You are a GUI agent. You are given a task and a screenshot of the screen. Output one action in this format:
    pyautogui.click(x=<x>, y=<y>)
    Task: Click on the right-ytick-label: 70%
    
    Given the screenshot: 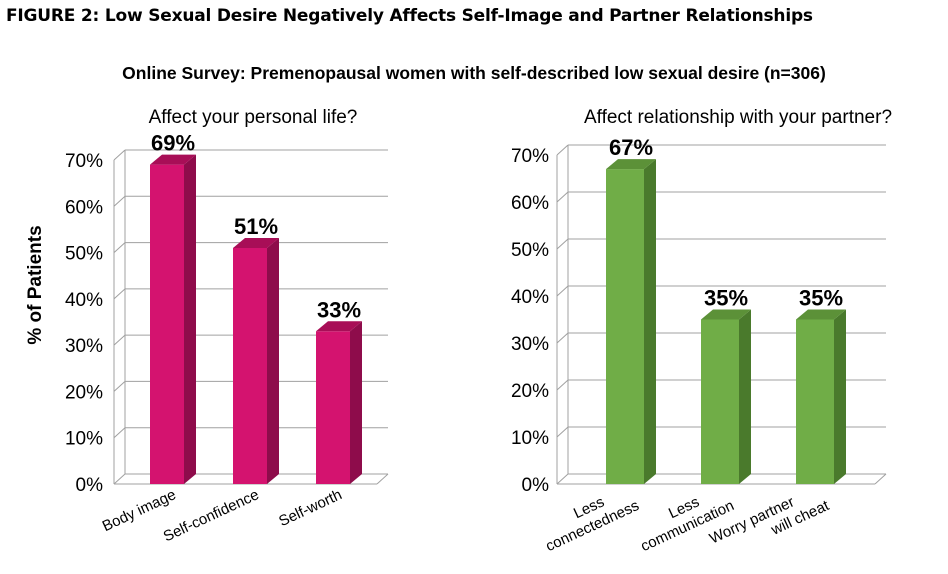 What is the action you would take?
    pyautogui.click(x=530, y=156)
    